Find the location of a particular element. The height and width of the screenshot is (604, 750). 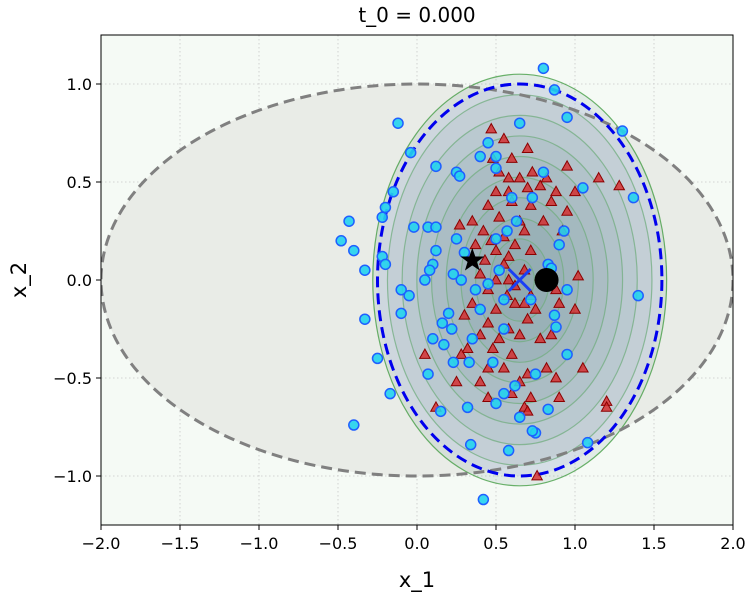

y-tick-label: 0.0 is located at coordinates (79, 280).